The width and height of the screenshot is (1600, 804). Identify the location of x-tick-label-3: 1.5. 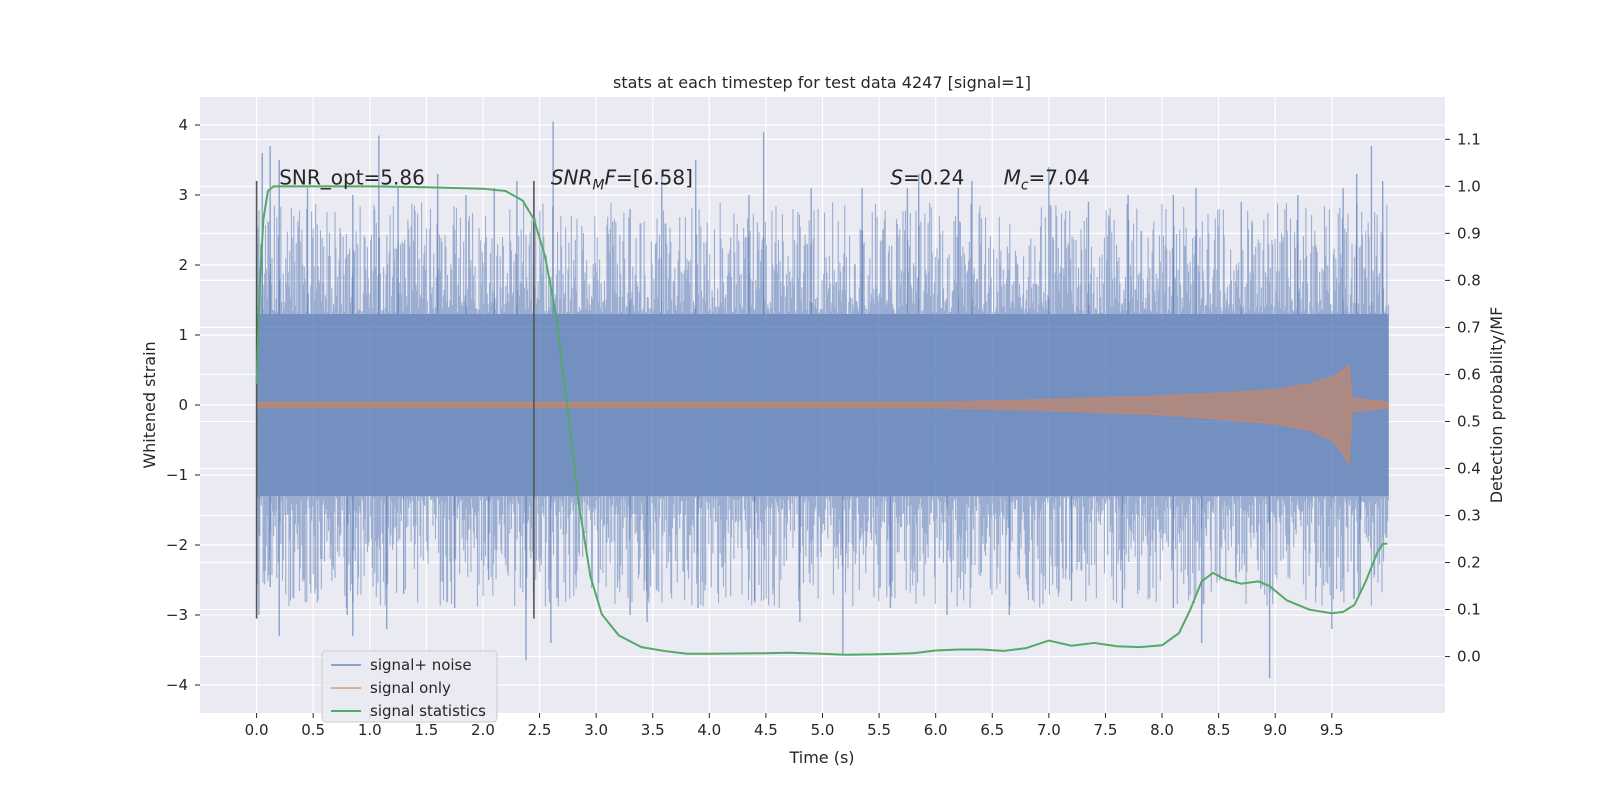
(426, 730).